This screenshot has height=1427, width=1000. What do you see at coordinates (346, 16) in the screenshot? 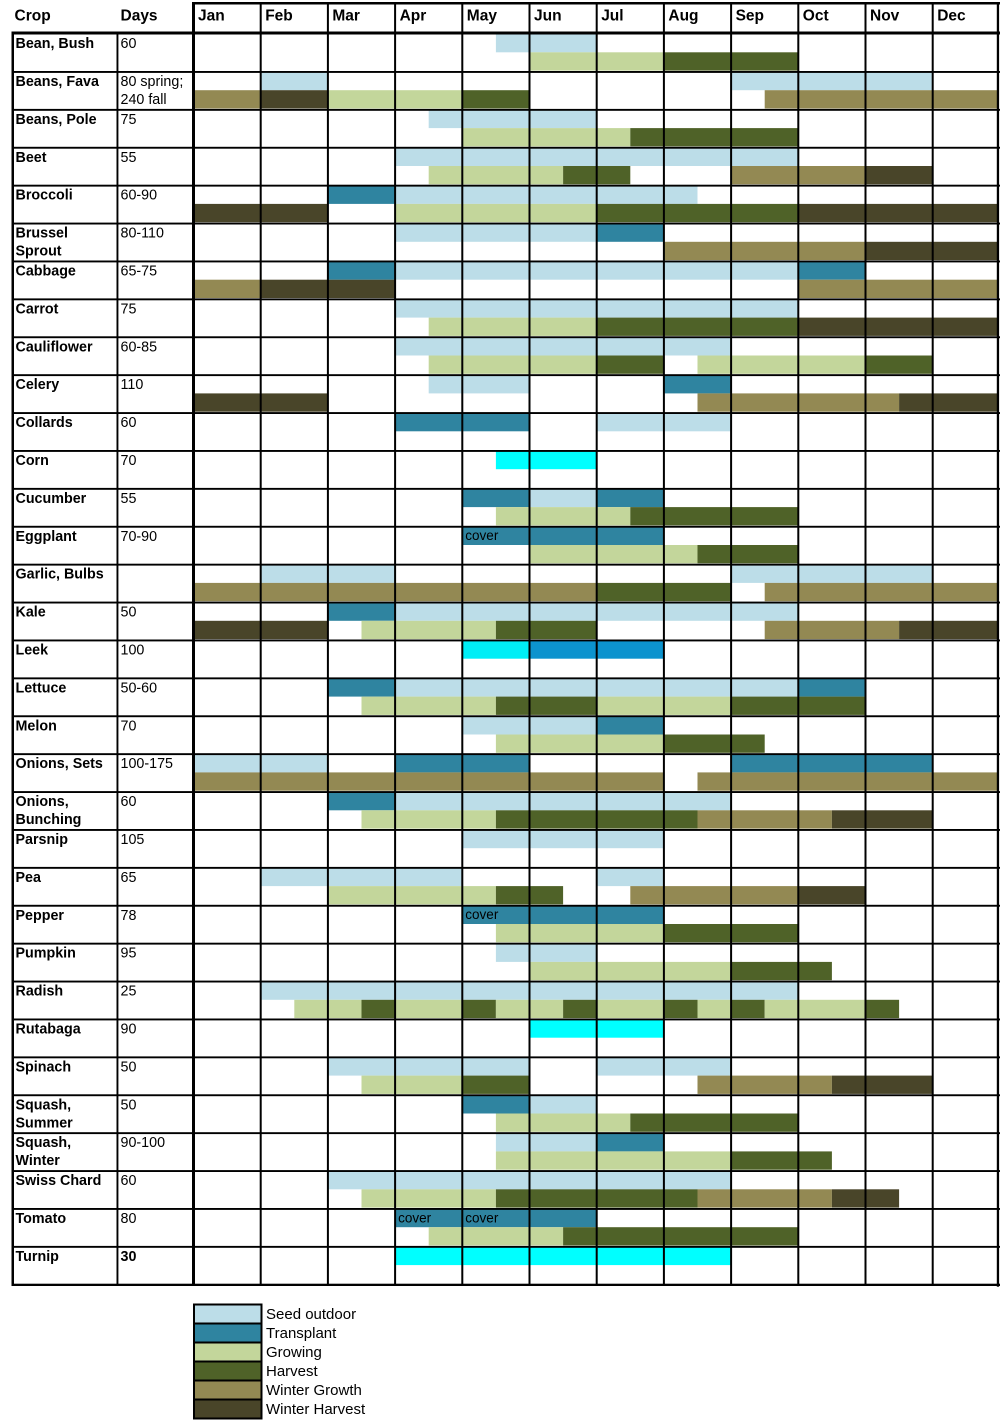
I see `svg-text: Mar` at bounding box center [346, 16].